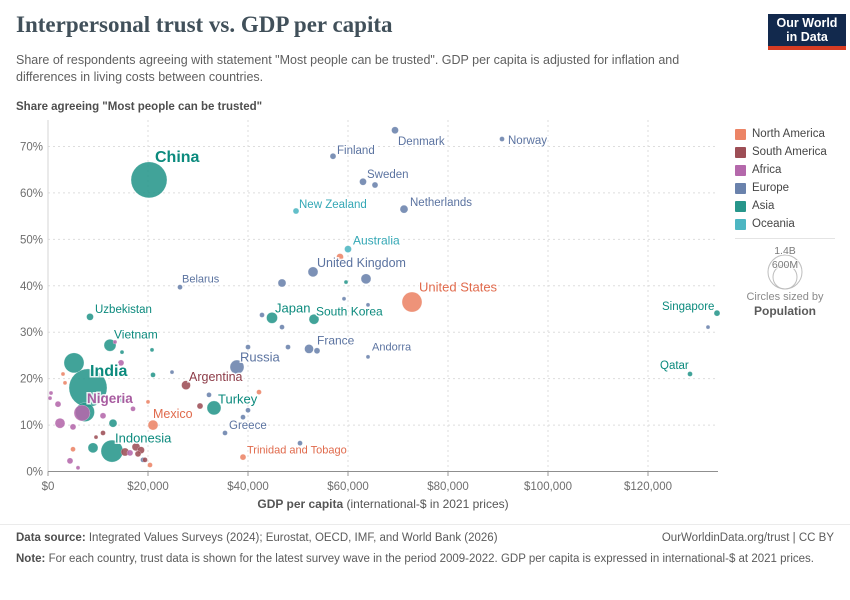 This screenshot has width=850, height=600. What do you see at coordinates (502, 139) in the screenshot?
I see `data-point-norway` at bounding box center [502, 139].